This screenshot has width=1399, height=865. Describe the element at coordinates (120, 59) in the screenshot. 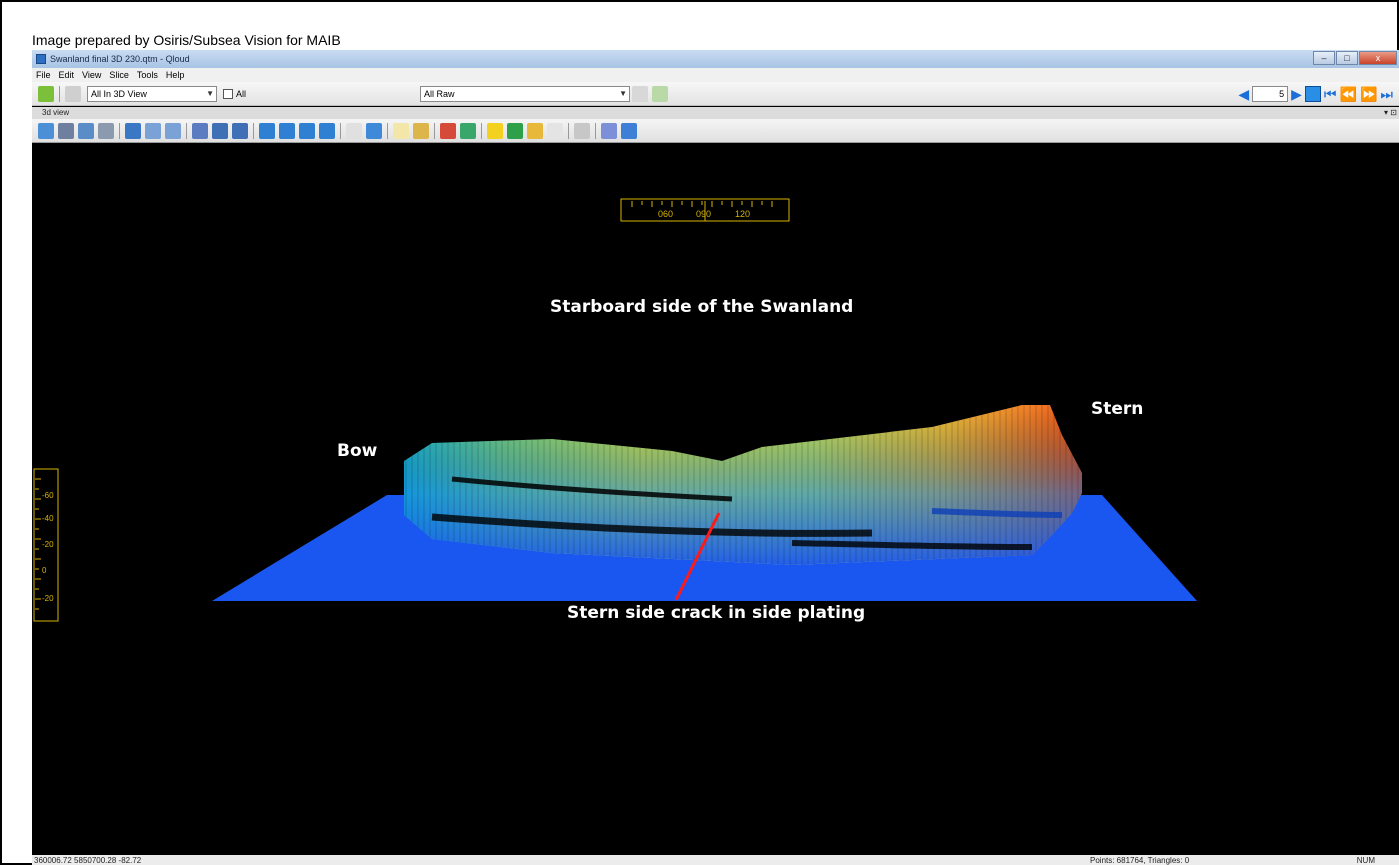

I see `window-title: Swanland final 3D 230.qtm - Qloud` at that location.